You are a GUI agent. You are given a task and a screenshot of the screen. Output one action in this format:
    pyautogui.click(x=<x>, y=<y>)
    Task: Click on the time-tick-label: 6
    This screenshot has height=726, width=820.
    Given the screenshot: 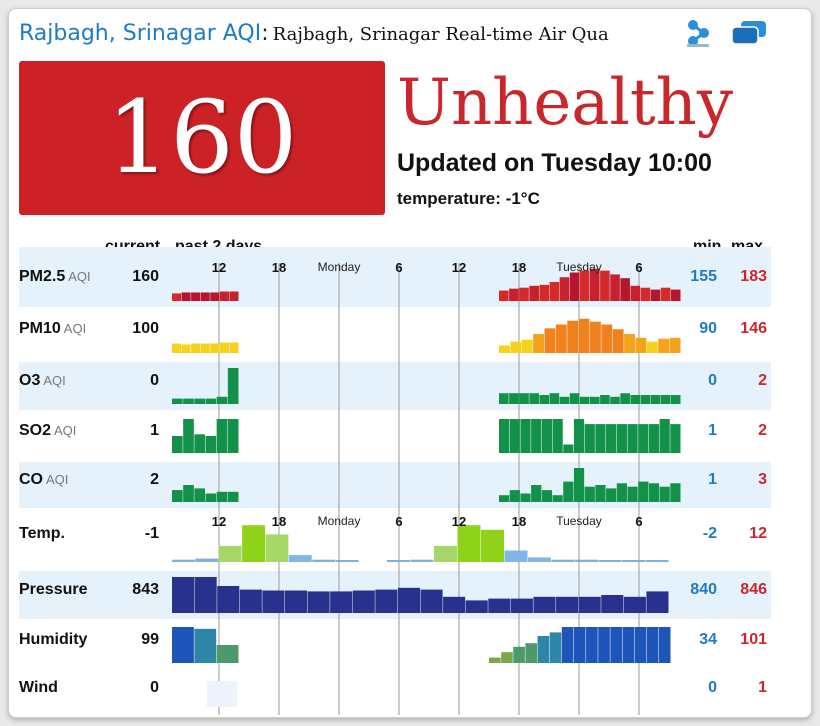 What is the action you would take?
    pyautogui.click(x=639, y=267)
    